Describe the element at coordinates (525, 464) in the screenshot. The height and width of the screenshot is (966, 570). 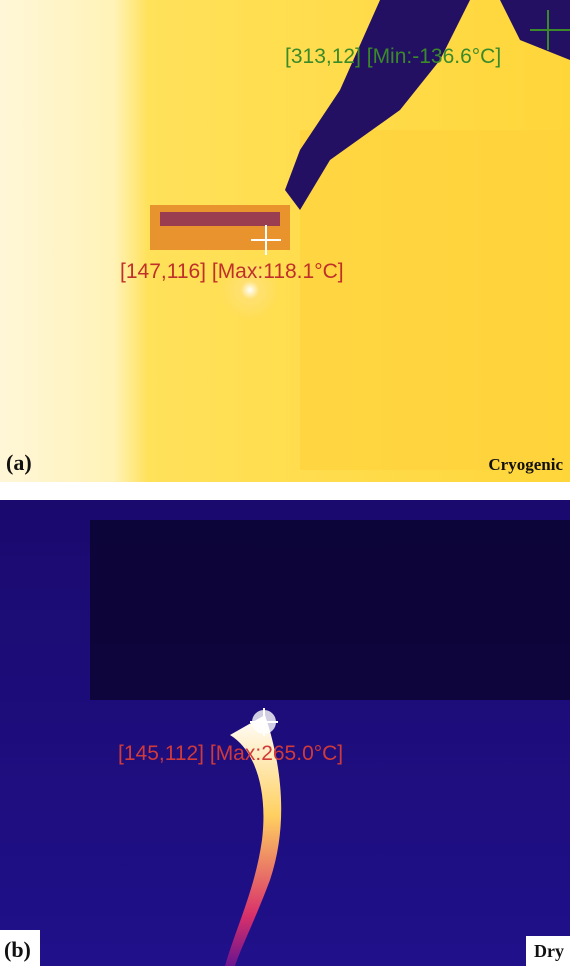
I see `condition-label: Cryogenic` at that location.